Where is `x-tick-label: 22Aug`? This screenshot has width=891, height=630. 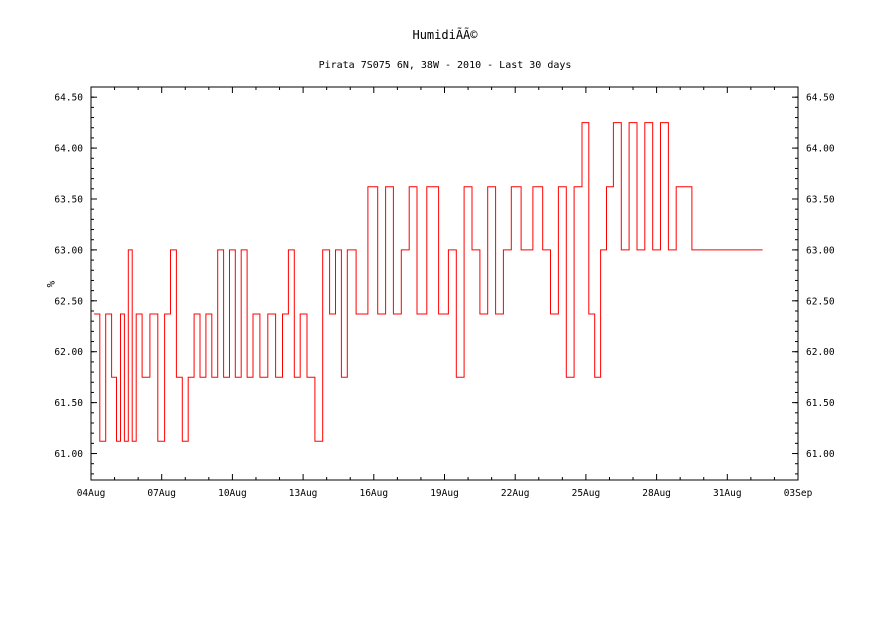 x-tick-label: 22Aug is located at coordinates (515, 493).